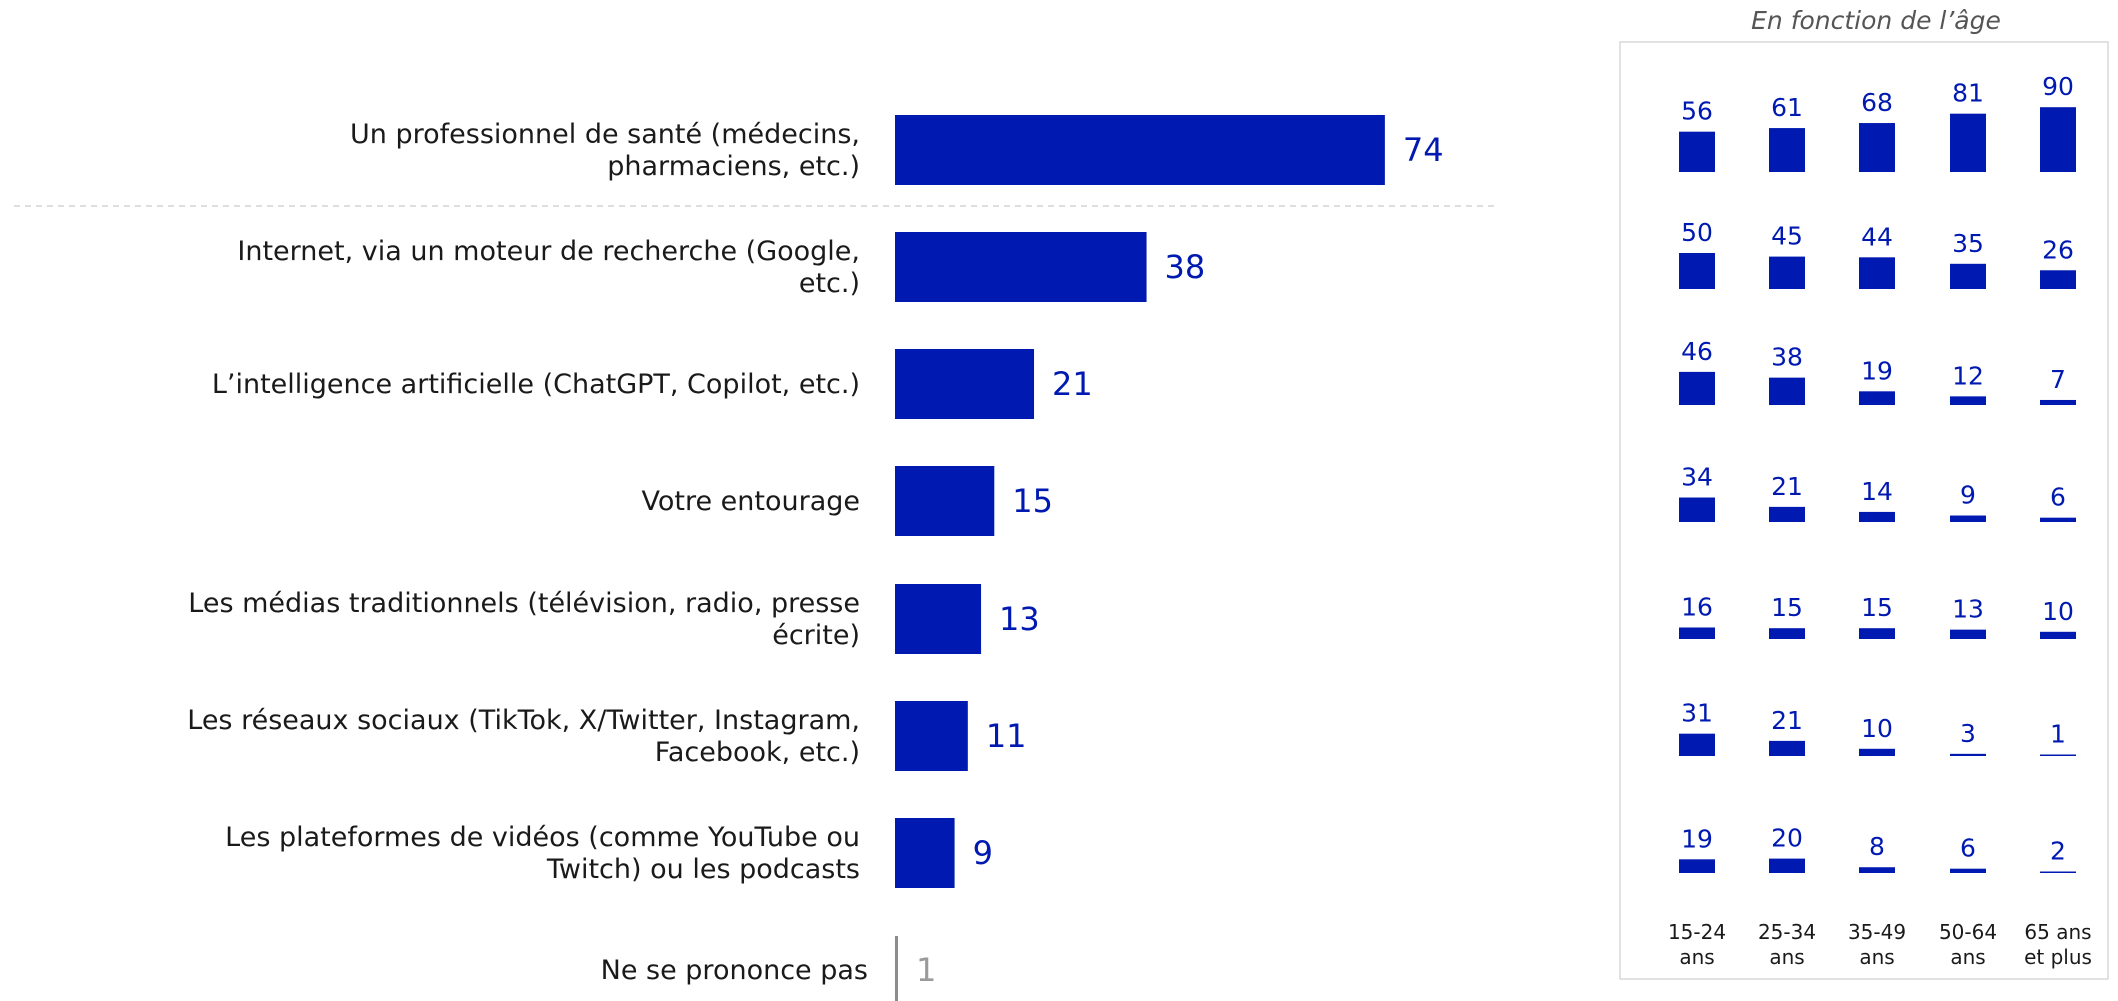 The height and width of the screenshot is (1001, 2118). What do you see at coordinates (1968, 733) in the screenshot?
I see `age-bar-value: 3` at bounding box center [1968, 733].